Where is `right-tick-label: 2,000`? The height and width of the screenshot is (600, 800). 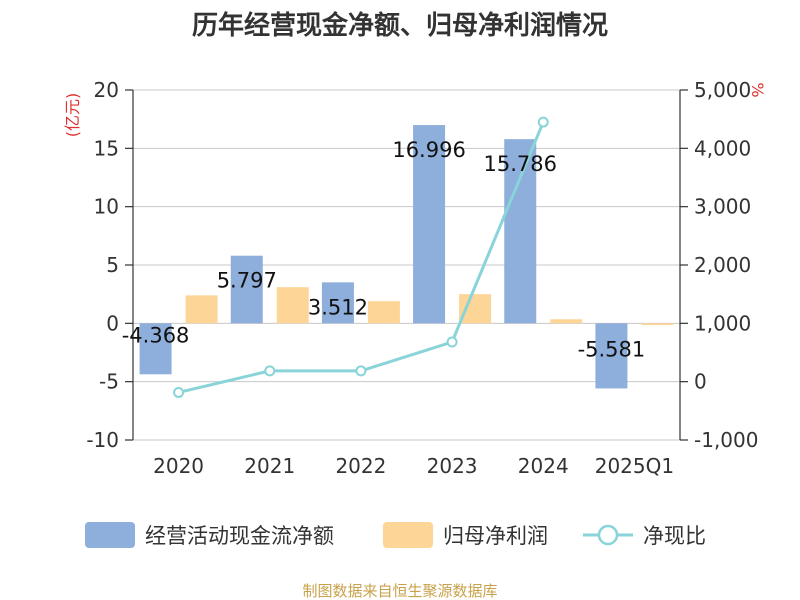 right-tick-label: 2,000 is located at coordinates (722, 265).